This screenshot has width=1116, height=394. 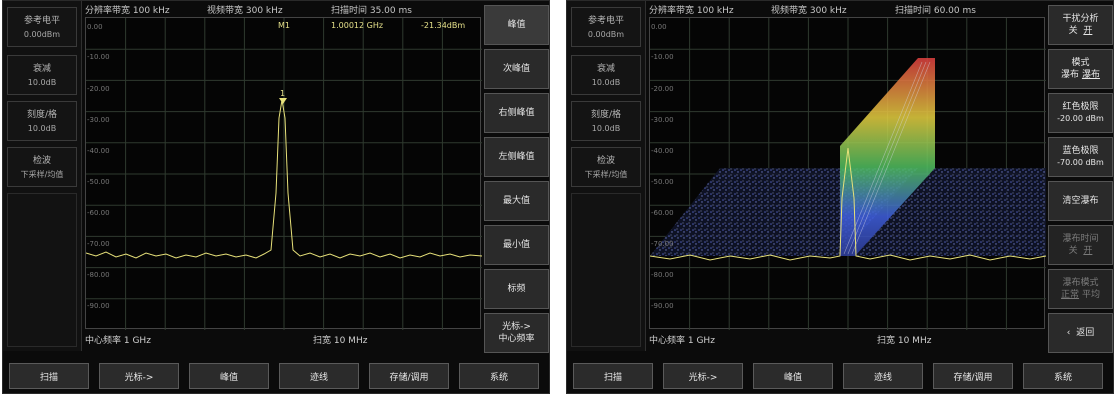 I want to click on next-peak-button: 次峰值, so click(x=516, y=69).